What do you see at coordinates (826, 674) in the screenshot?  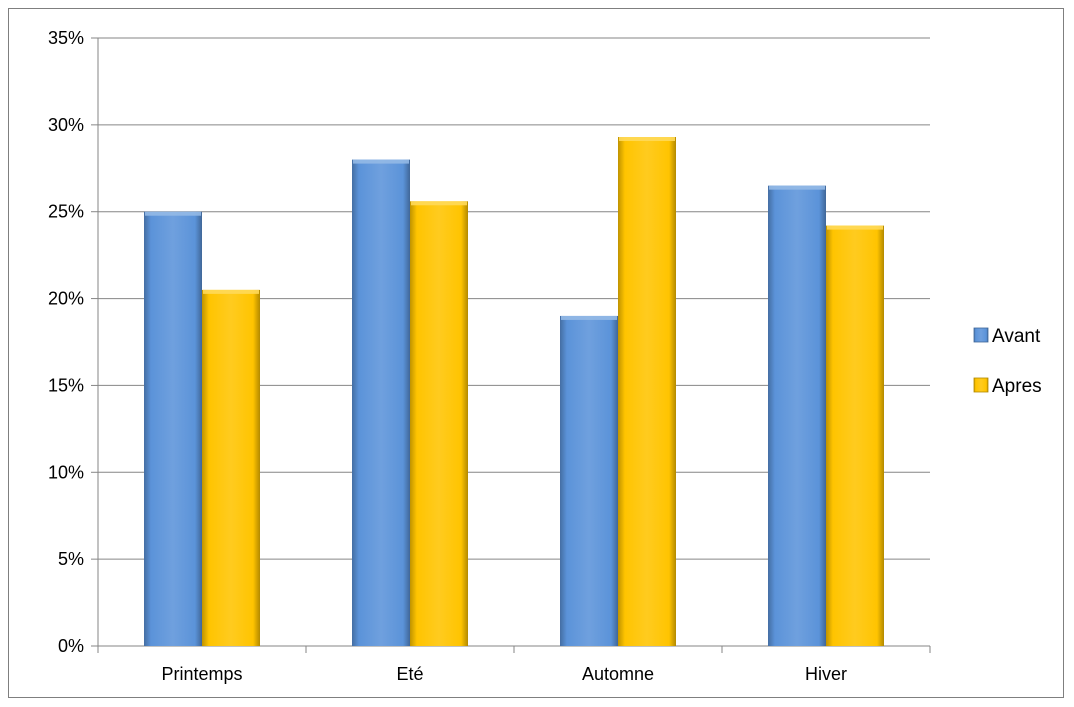 I see `x-tick-label: Hiver` at bounding box center [826, 674].